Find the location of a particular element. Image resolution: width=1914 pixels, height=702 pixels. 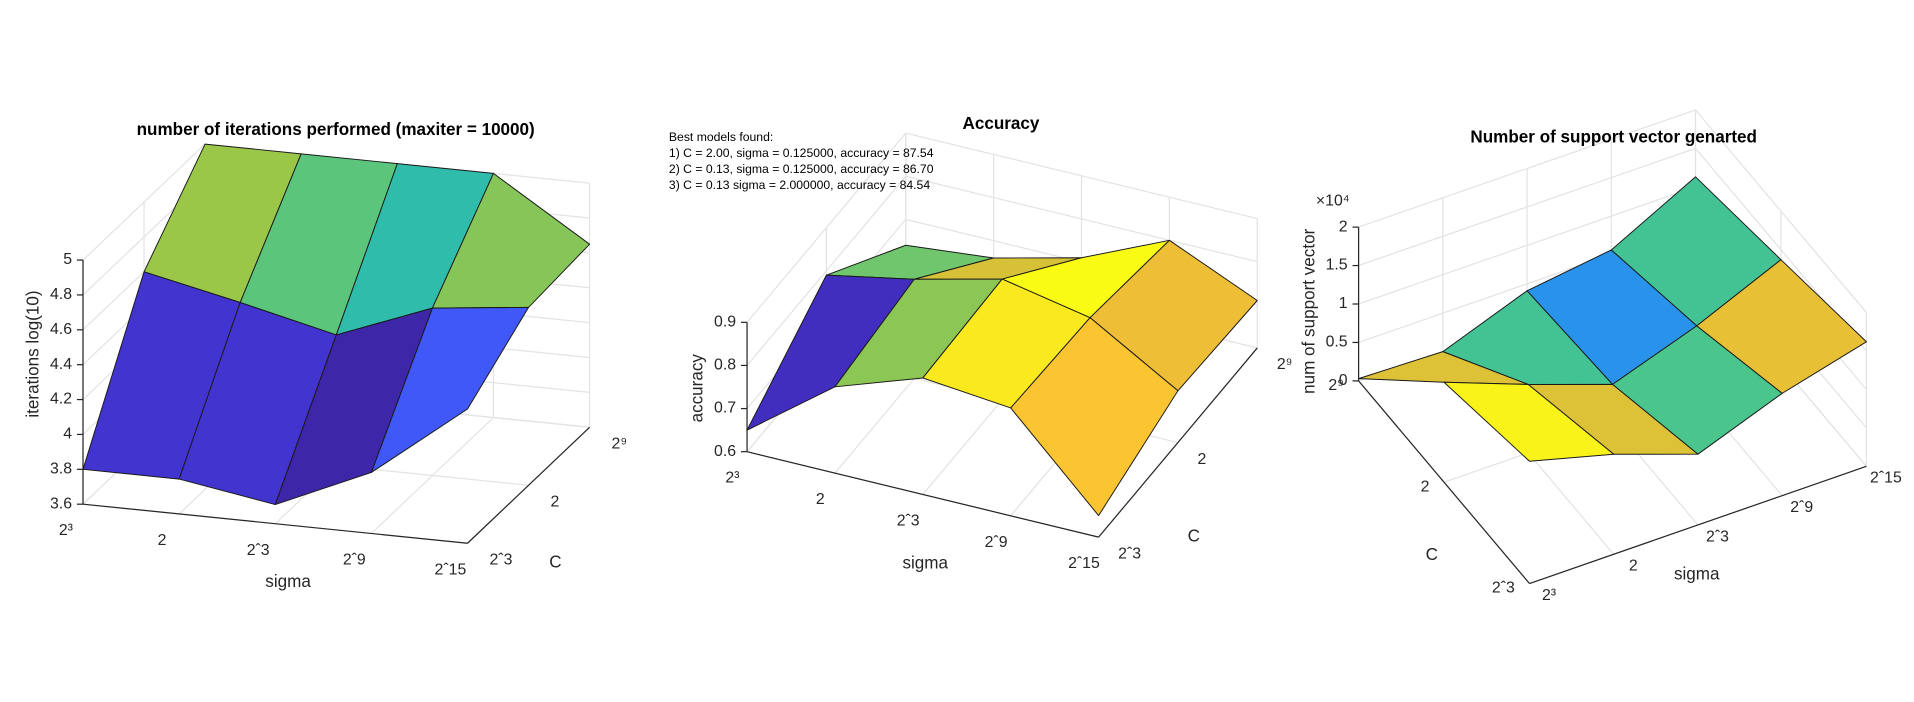

z-tick-label: 5 is located at coordinates (67, 259).